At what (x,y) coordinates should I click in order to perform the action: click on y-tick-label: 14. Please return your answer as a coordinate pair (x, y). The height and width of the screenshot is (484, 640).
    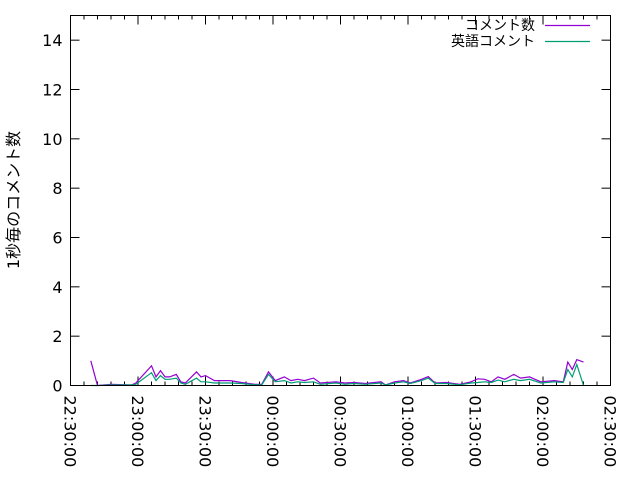
    Looking at the image, I should click on (52, 40).